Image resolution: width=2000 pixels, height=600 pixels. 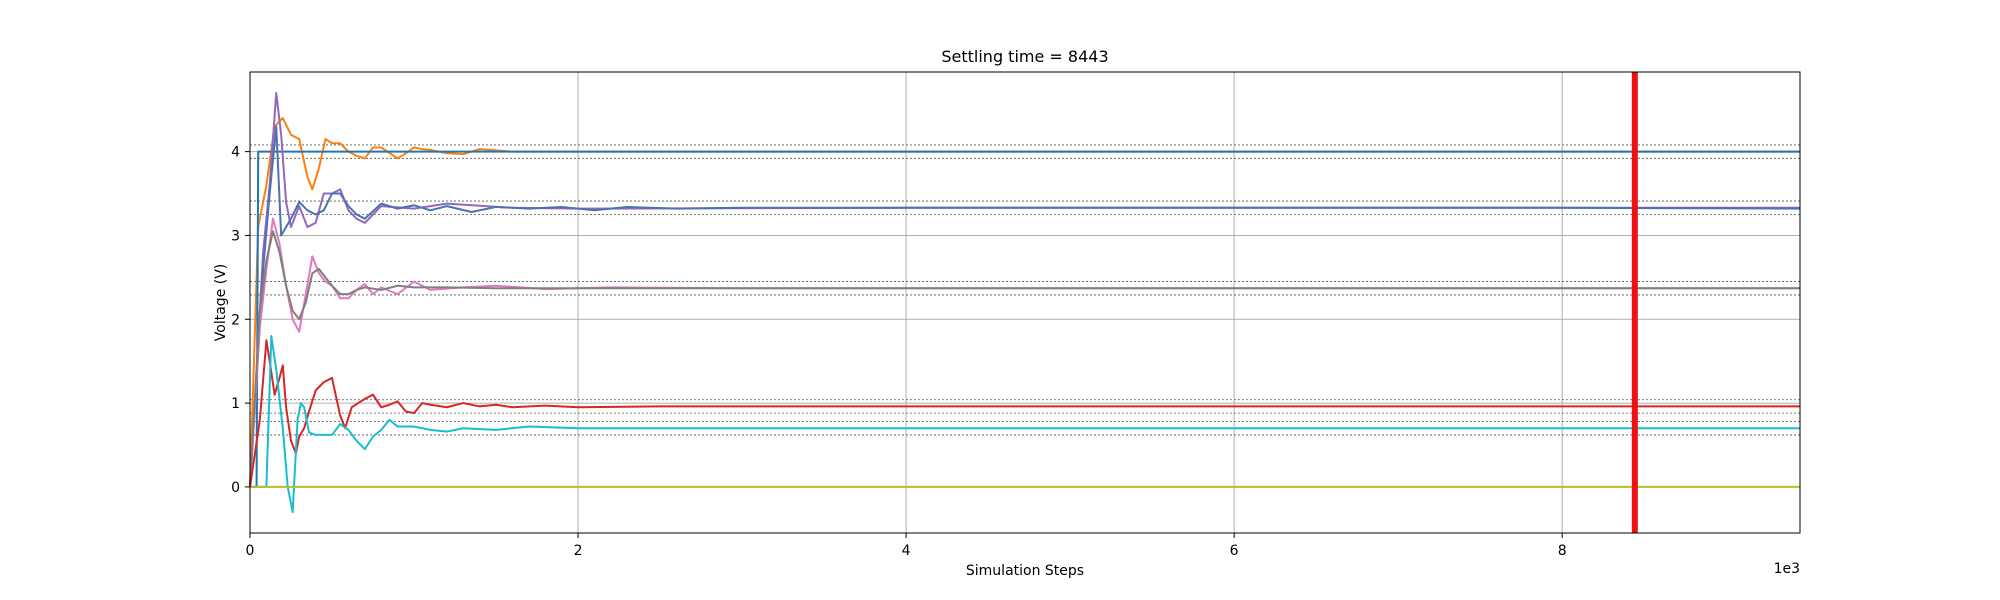 What do you see at coordinates (235, 153) in the screenshot?
I see `y-tick-label: 4` at bounding box center [235, 153].